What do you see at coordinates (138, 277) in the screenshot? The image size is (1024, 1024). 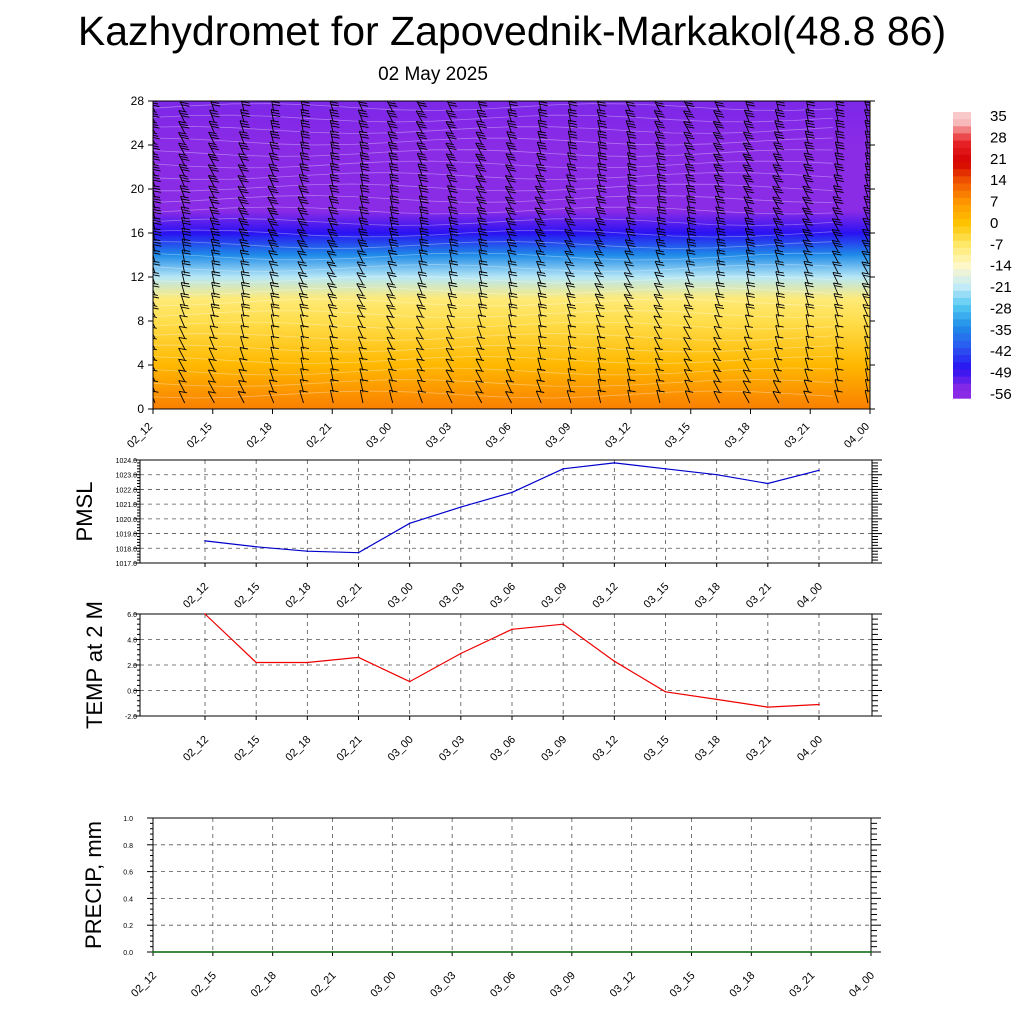 I see `y-tick-label: 12` at bounding box center [138, 277].